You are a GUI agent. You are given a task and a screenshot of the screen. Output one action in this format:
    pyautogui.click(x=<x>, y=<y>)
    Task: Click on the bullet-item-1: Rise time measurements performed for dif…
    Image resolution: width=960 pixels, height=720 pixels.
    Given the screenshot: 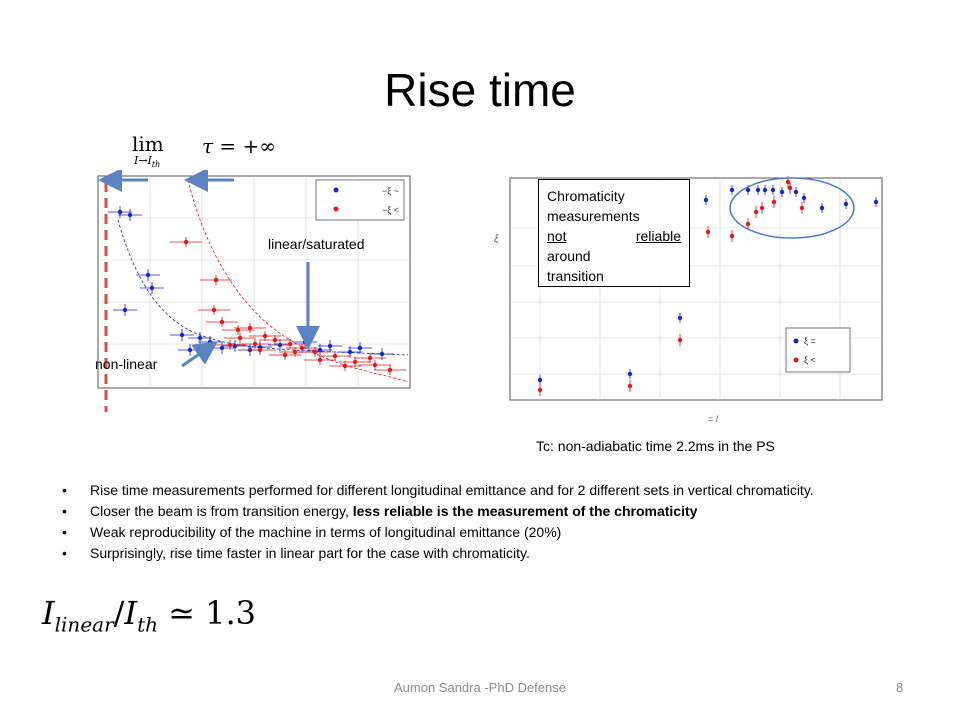 What is the action you would take?
    pyautogui.click(x=457, y=490)
    